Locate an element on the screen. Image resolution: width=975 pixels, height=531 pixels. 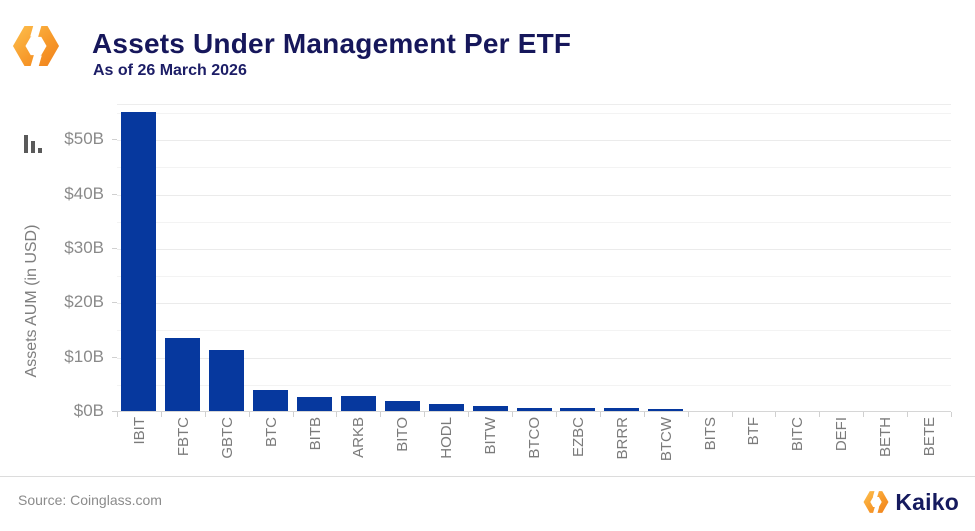
x-tick-label-btf: BTF is located at coordinates (754, 431).